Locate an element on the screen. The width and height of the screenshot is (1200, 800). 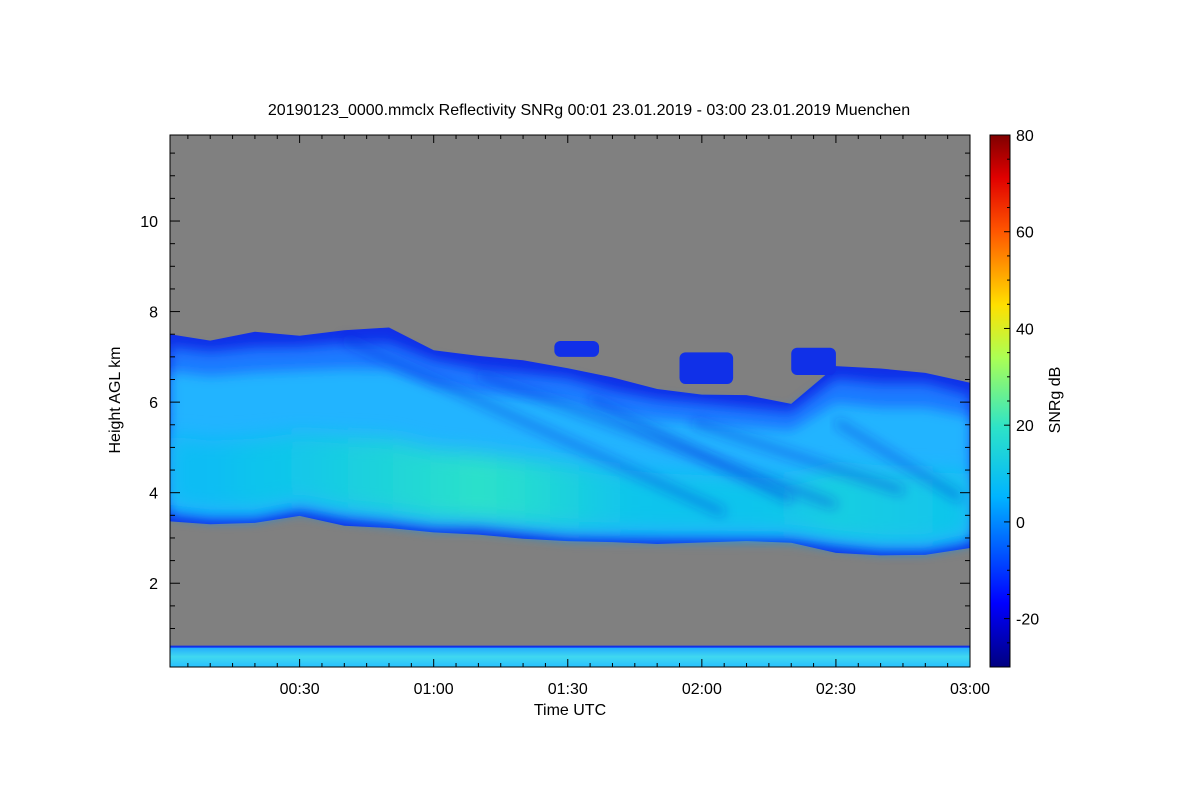
x-axis-label: Time UTC is located at coordinates (570, 710).